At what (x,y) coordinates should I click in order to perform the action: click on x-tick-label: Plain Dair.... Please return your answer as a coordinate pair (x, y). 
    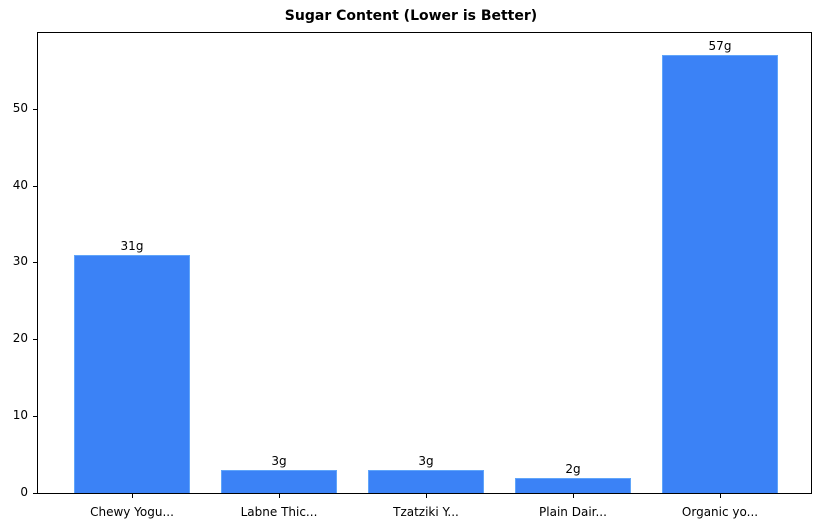
    Looking at the image, I should click on (573, 512).